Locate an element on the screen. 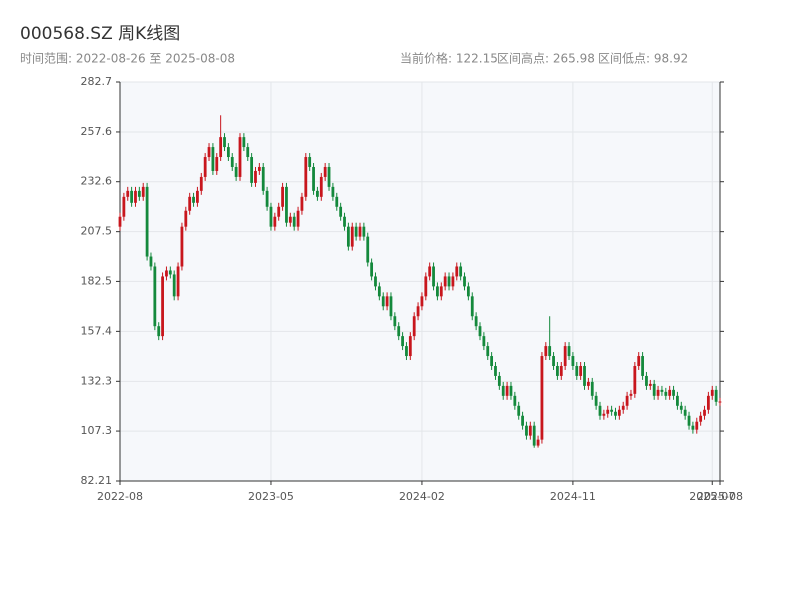 The width and height of the screenshot is (800, 604). x-tick-label: 2024-11 is located at coordinates (573, 496).